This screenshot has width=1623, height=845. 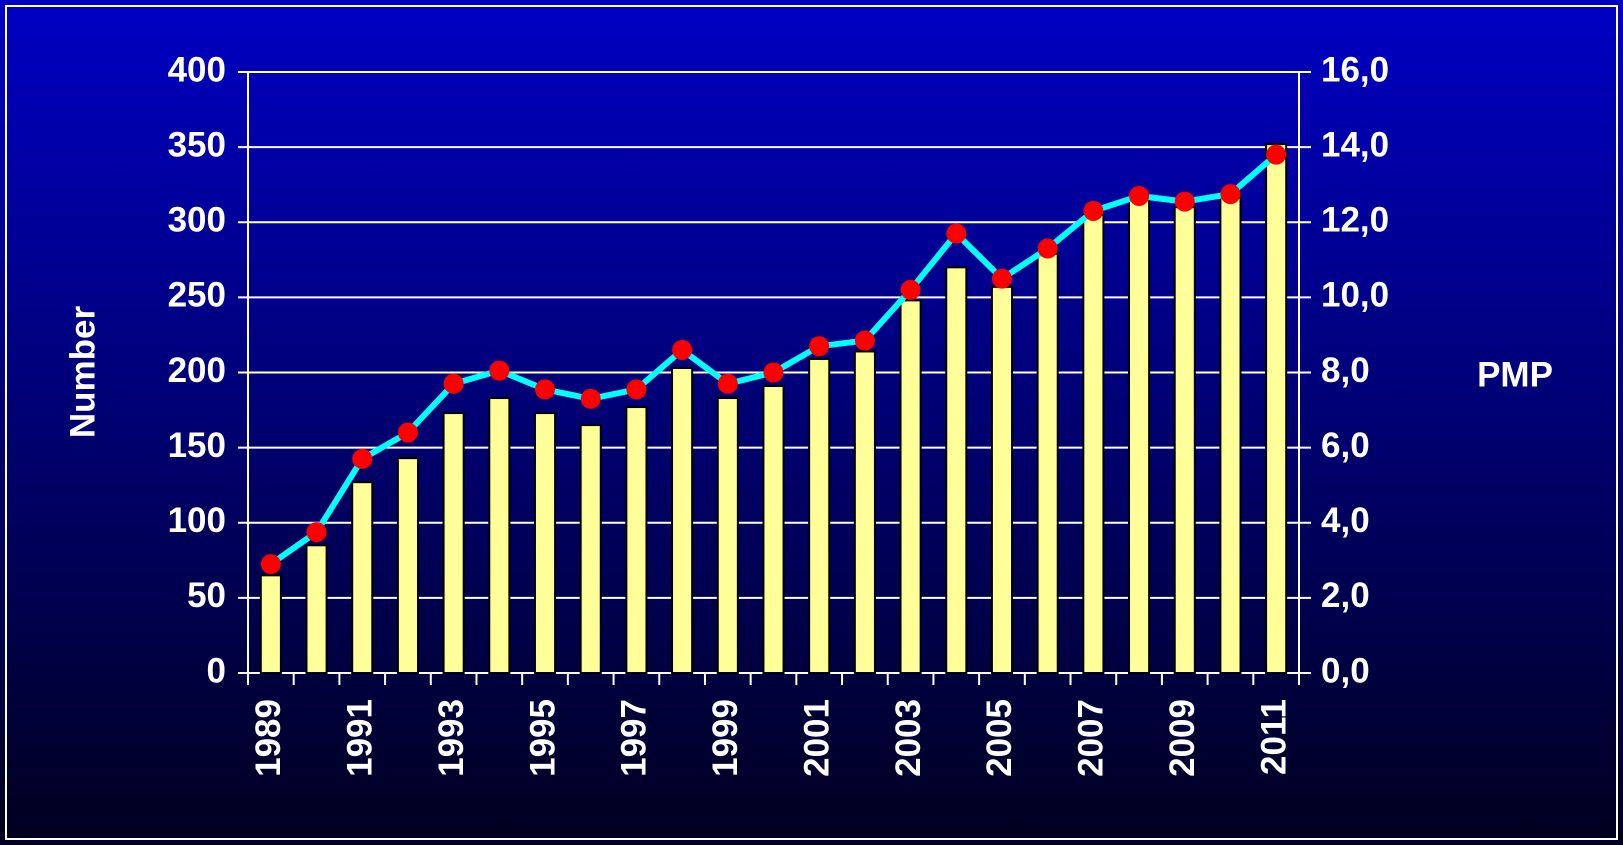 I want to click on y-tick-label: 250, so click(x=197, y=295).